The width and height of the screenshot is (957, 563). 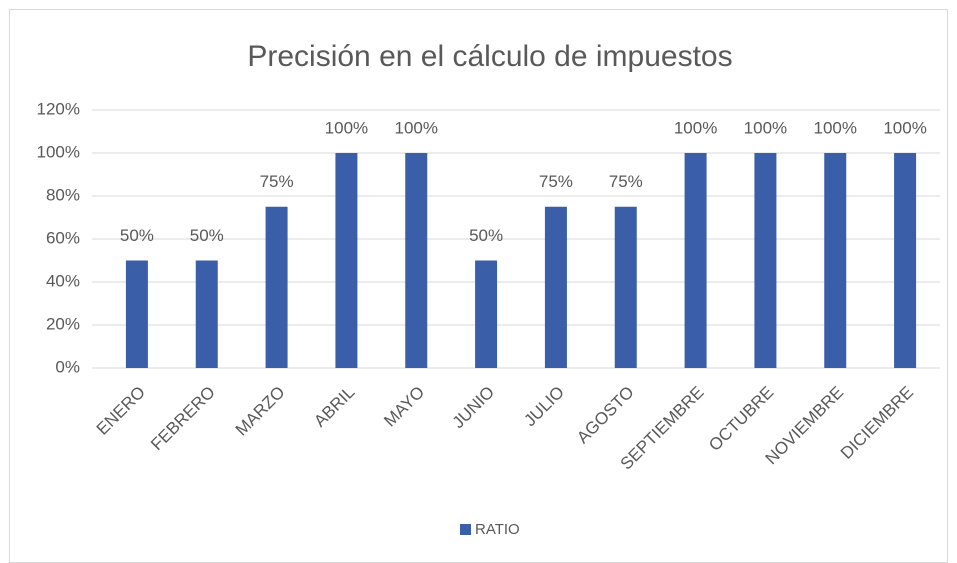 What do you see at coordinates (67, 366) in the screenshot?
I see `y-tick-label: 0%` at bounding box center [67, 366].